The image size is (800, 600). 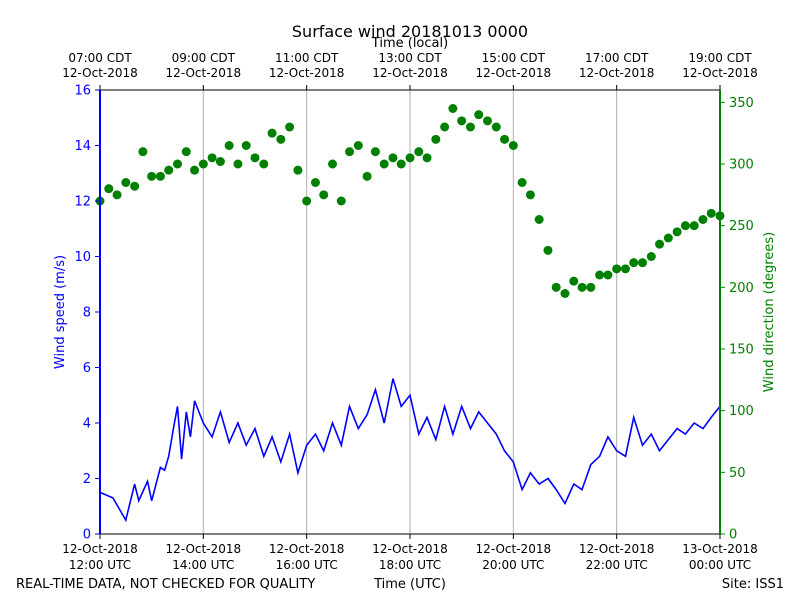 What do you see at coordinates (741, 411) in the screenshot?
I see `right-tick-label: 100` at bounding box center [741, 411].